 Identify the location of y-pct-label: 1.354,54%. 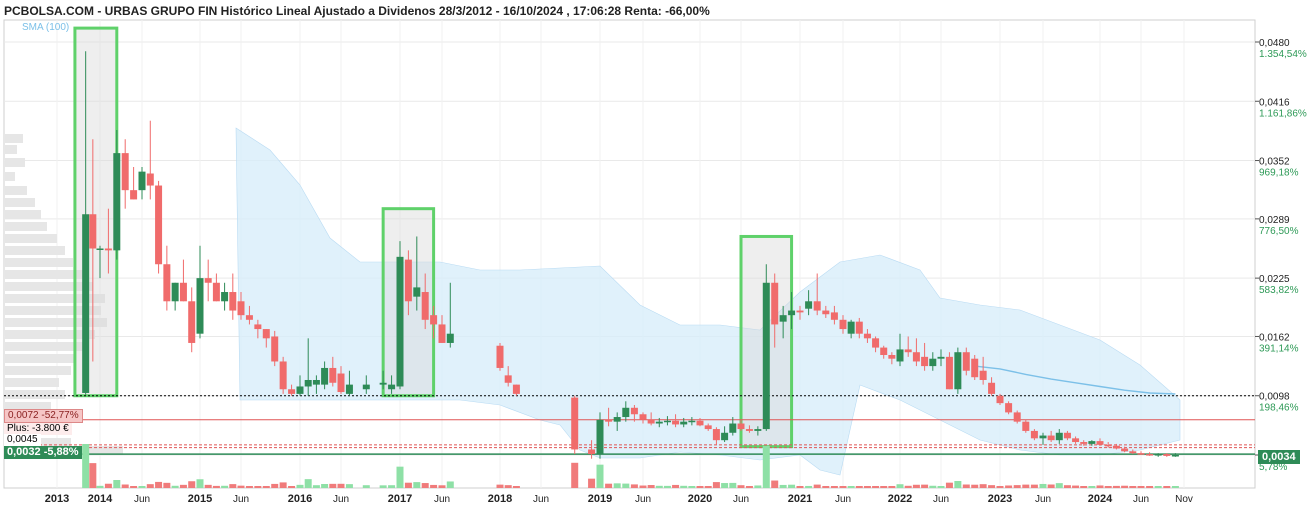
(1283, 54).